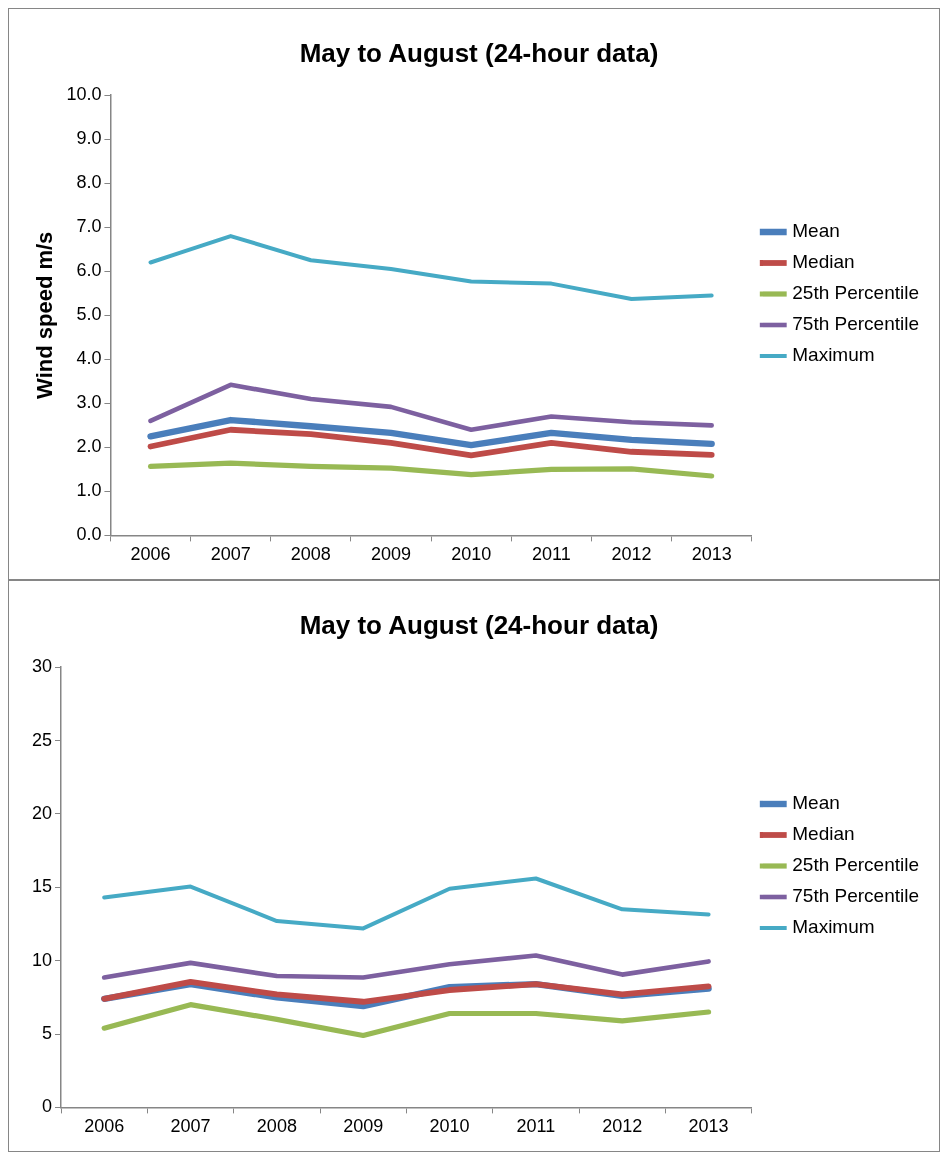 The height and width of the screenshot is (1156, 952). Describe the element at coordinates (89, 534) in the screenshot. I see `y-tick-label: 0.0` at that location.